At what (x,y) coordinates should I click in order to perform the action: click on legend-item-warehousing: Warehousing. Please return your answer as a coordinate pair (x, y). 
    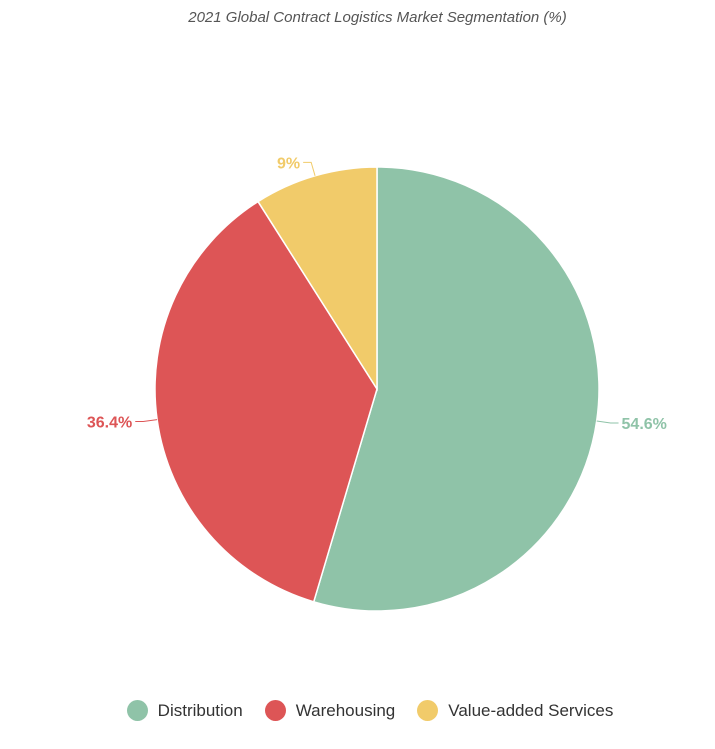
    Looking at the image, I should click on (330, 710).